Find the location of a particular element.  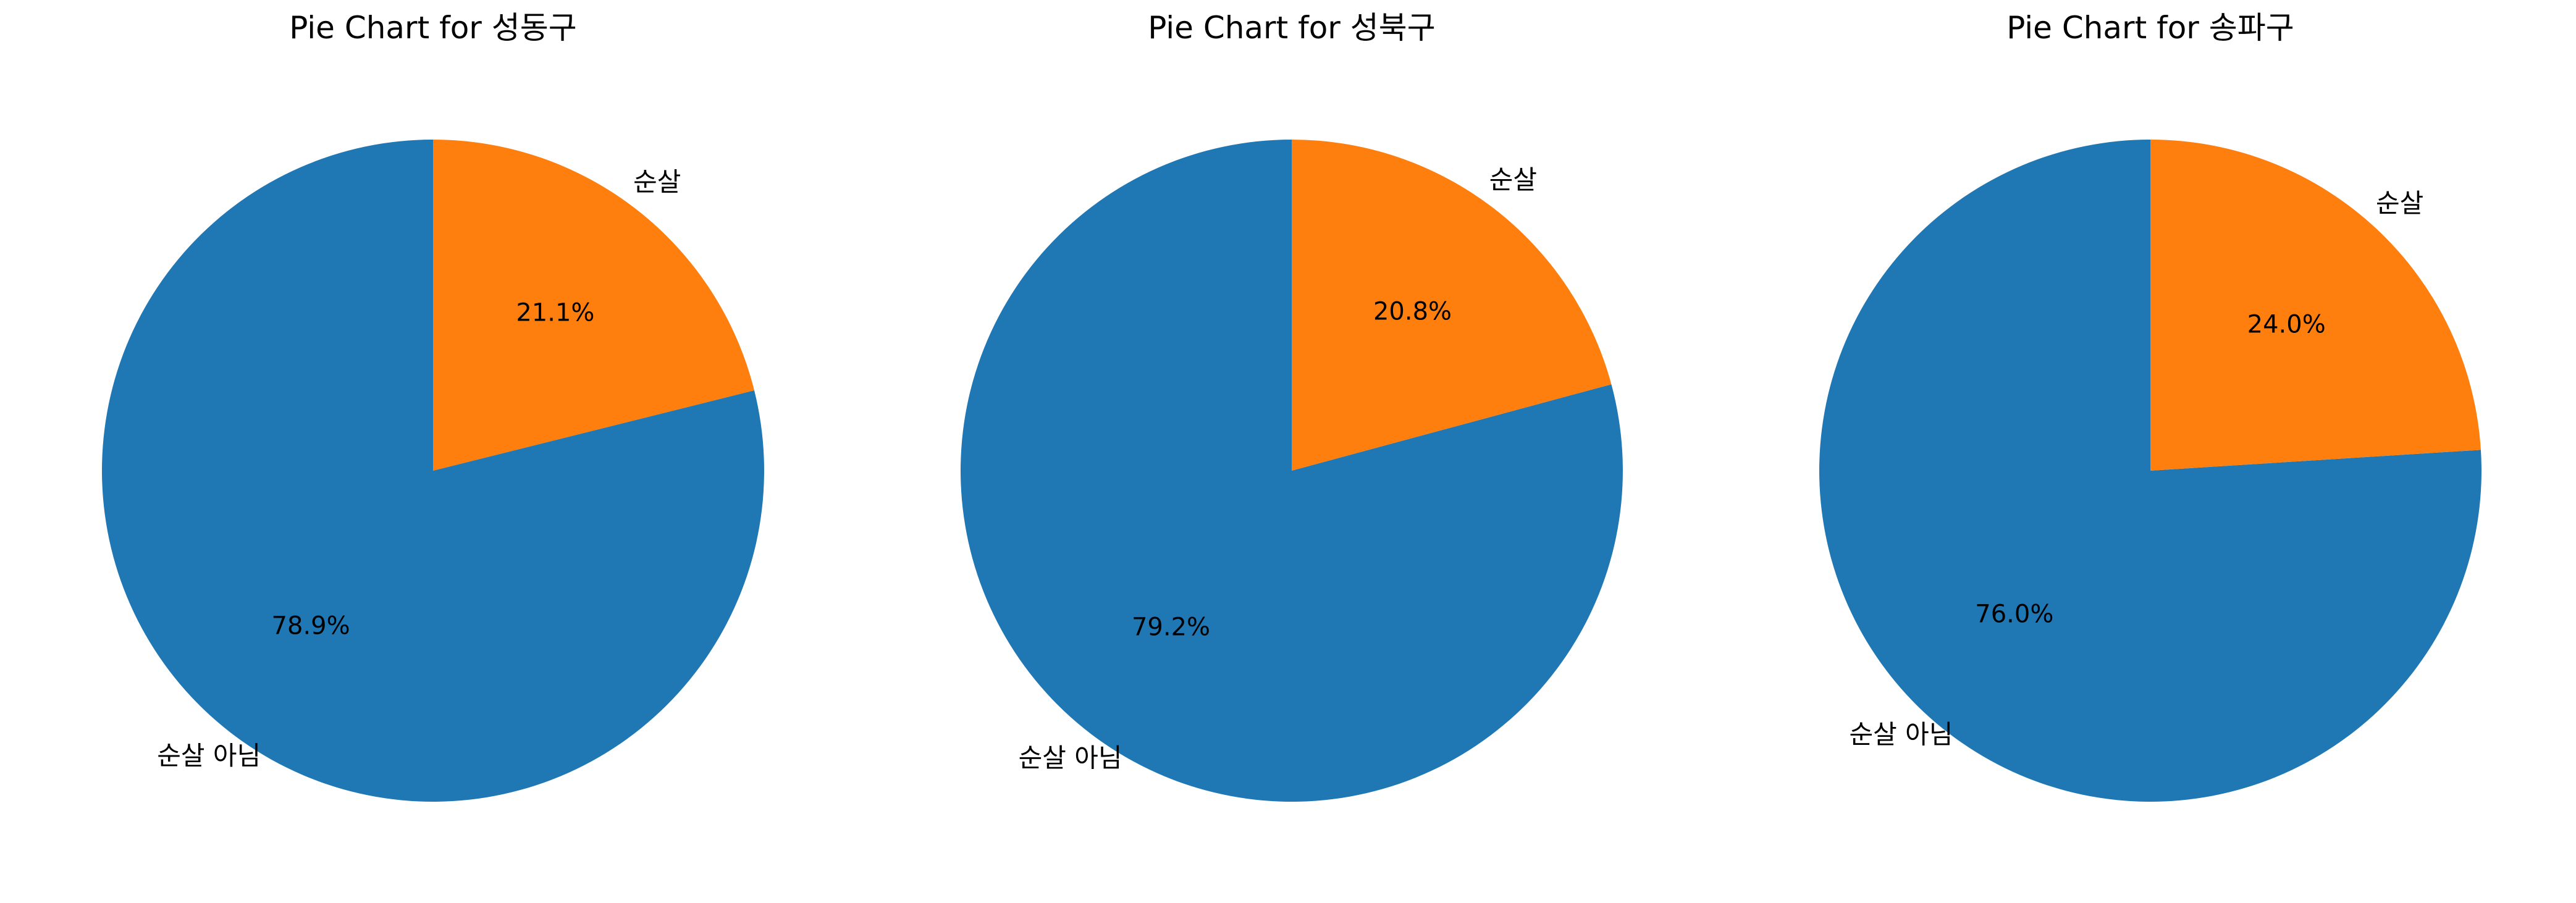

slice-percent-not-boneless: 76.0% is located at coordinates (2014, 614).